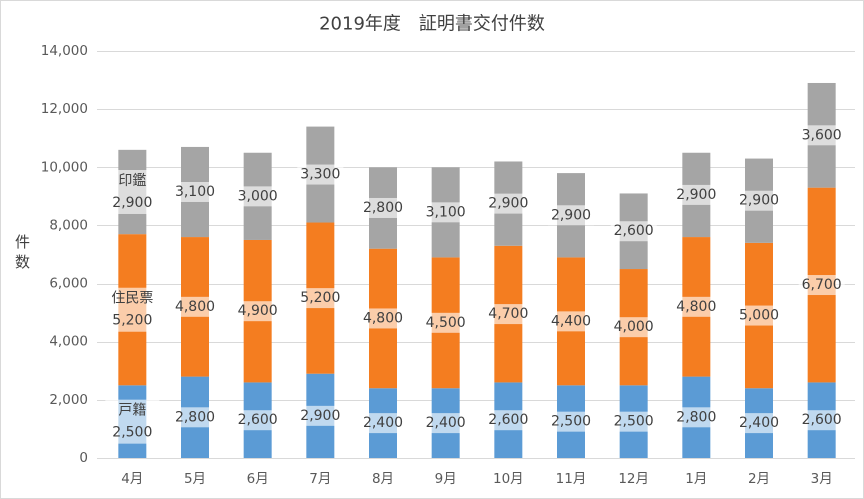  What do you see at coordinates (258, 479) in the screenshot?
I see `x-tick-label: 6月` at bounding box center [258, 479].